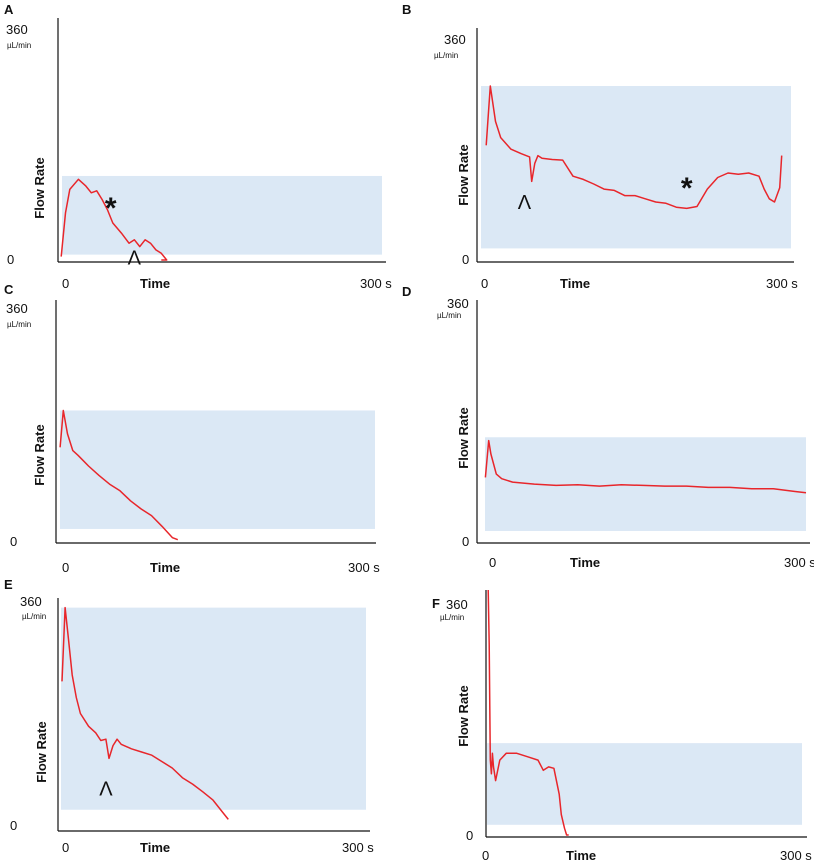  I want to click on panel-e-y-zero-label: 0, so click(13, 825).